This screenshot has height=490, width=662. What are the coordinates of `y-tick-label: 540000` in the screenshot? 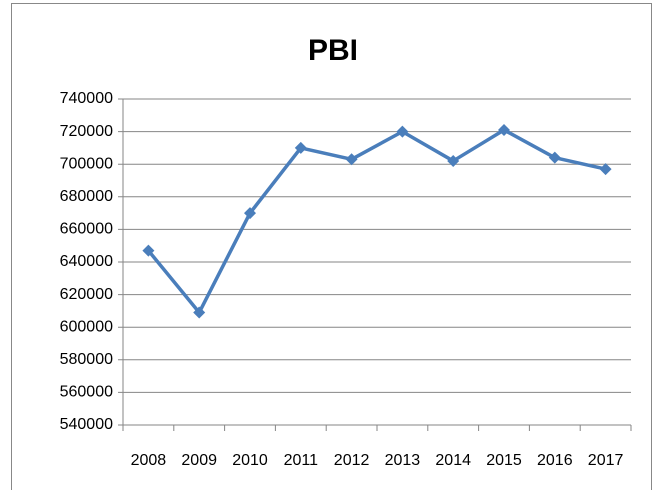 It's located at (86, 424).